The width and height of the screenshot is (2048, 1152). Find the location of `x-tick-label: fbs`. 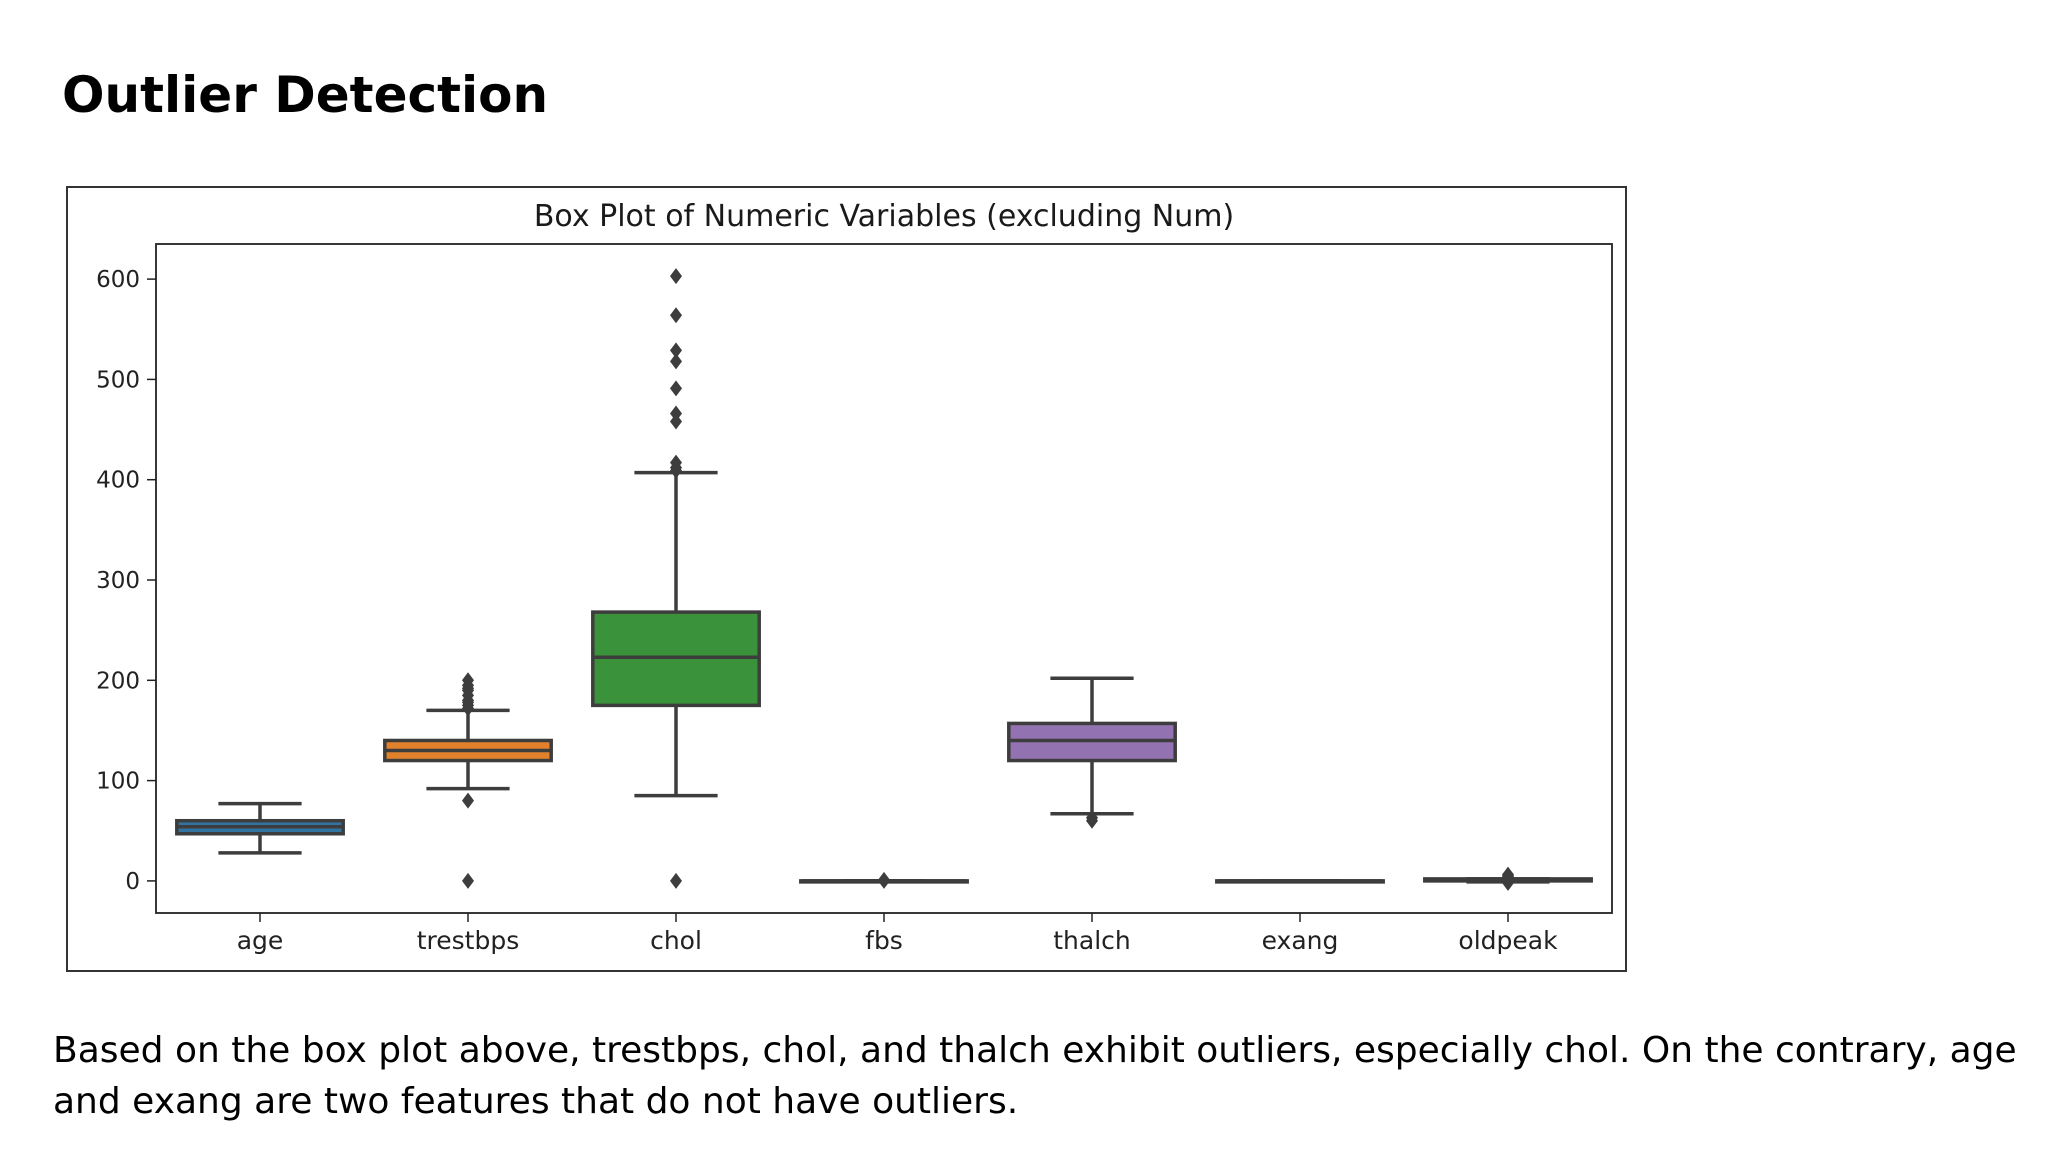

x-tick-label: fbs is located at coordinates (884, 940).